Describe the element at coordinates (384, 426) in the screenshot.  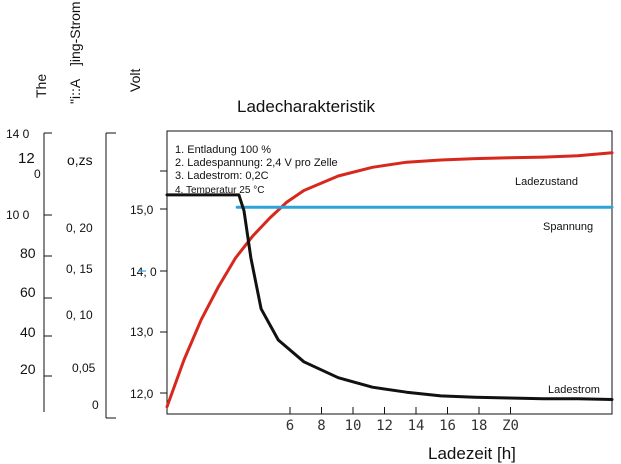
I see `x-tick-label: 12` at that location.